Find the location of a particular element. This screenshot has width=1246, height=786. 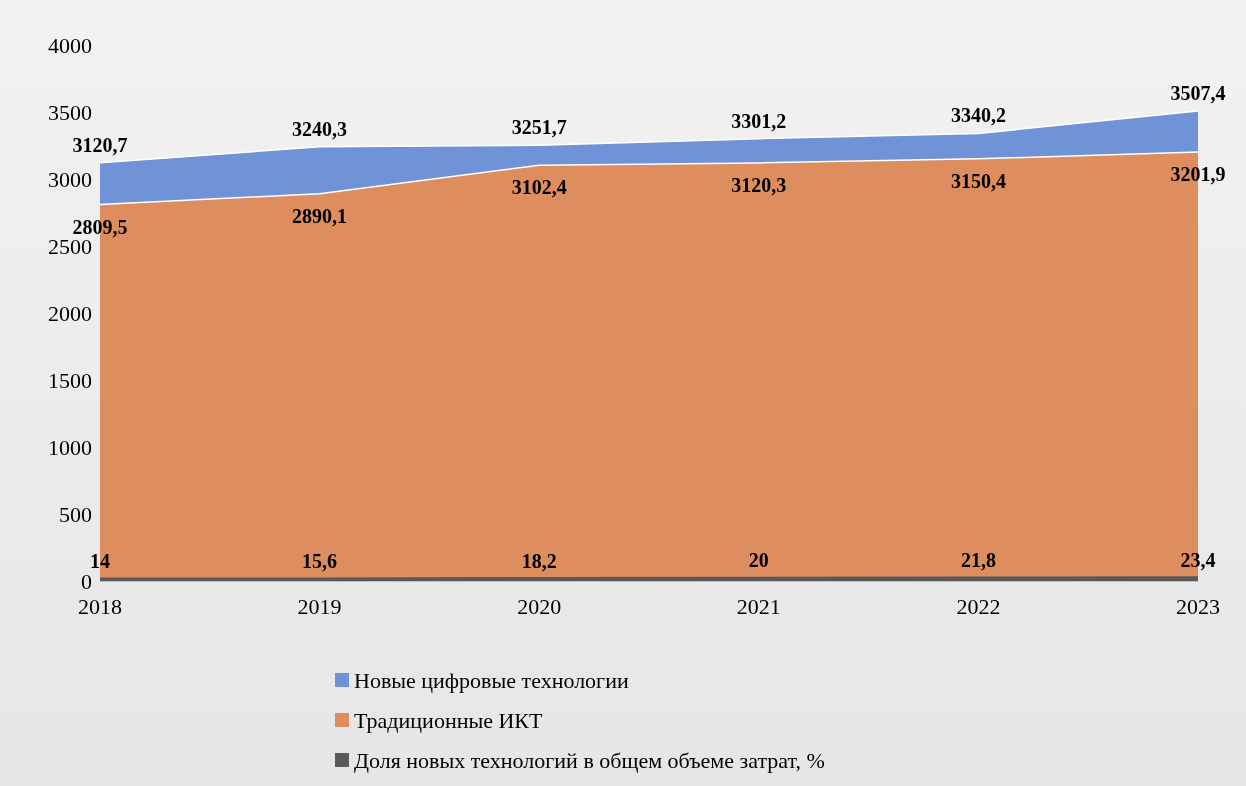

data-label: 3301,2 is located at coordinates (759, 120).